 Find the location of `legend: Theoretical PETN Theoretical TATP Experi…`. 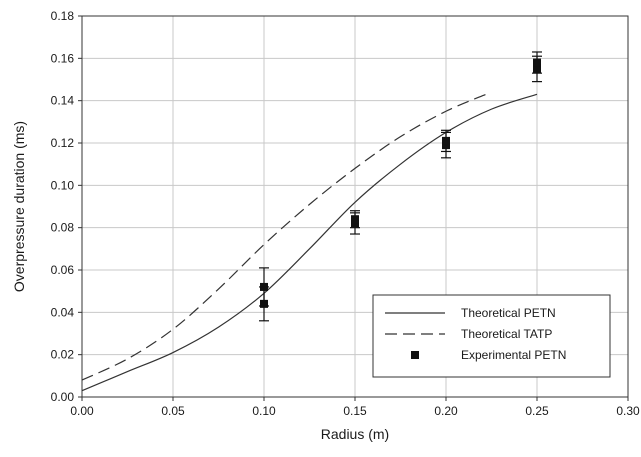

legend: Theoretical PETN Theoretical TATP Experi… is located at coordinates (491, 336).